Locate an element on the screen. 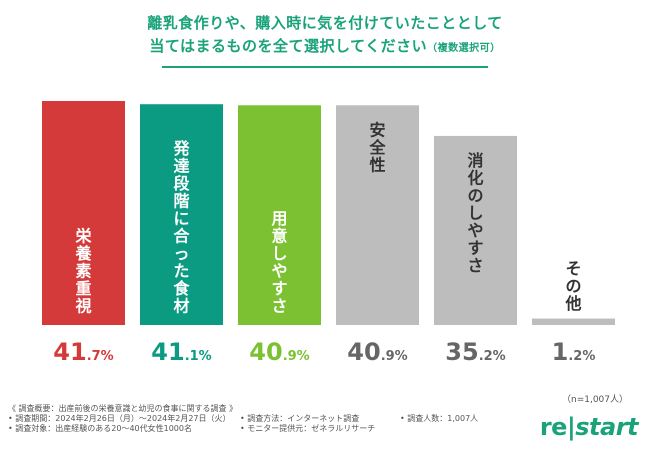  category-label-char: 階 is located at coordinates (181, 201).